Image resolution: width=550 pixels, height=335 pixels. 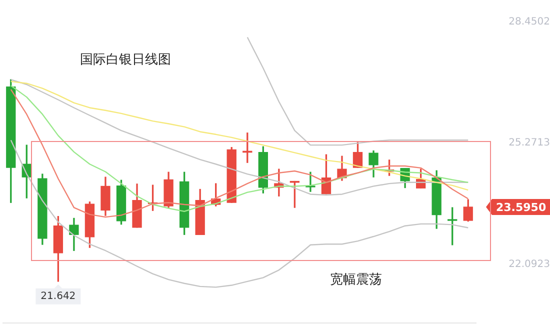 I want to click on annotation: 21.642, so click(x=58, y=296).